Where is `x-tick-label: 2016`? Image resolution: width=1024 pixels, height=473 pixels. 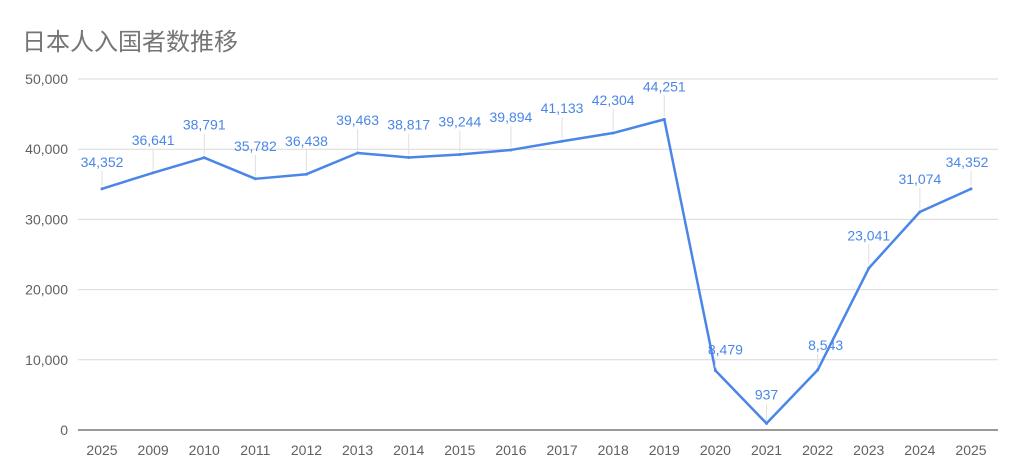 x-tick-label: 2016 is located at coordinates (510, 450).